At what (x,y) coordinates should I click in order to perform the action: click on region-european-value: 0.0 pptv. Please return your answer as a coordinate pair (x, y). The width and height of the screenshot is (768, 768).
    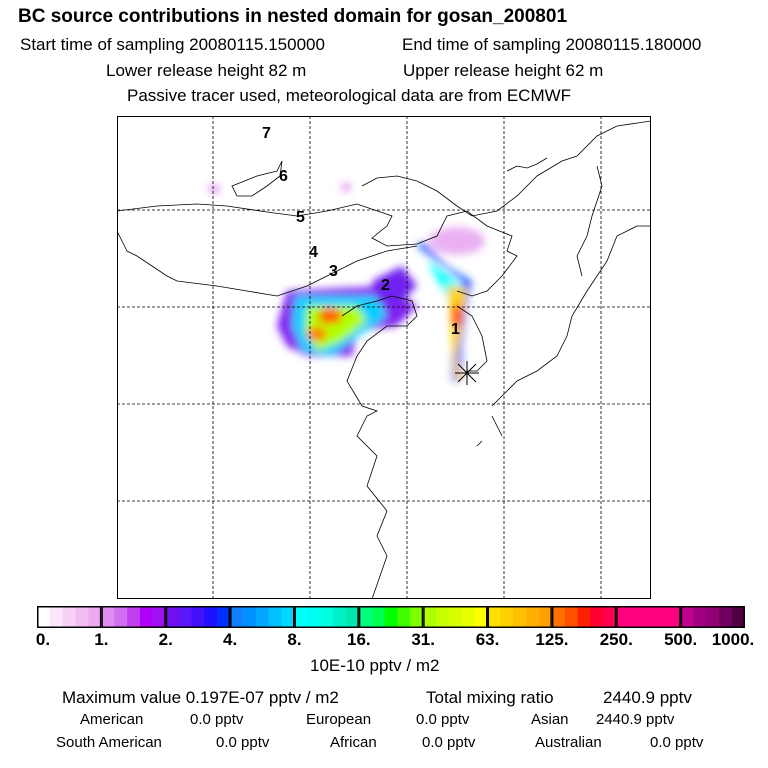
    Looking at the image, I should click on (443, 719).